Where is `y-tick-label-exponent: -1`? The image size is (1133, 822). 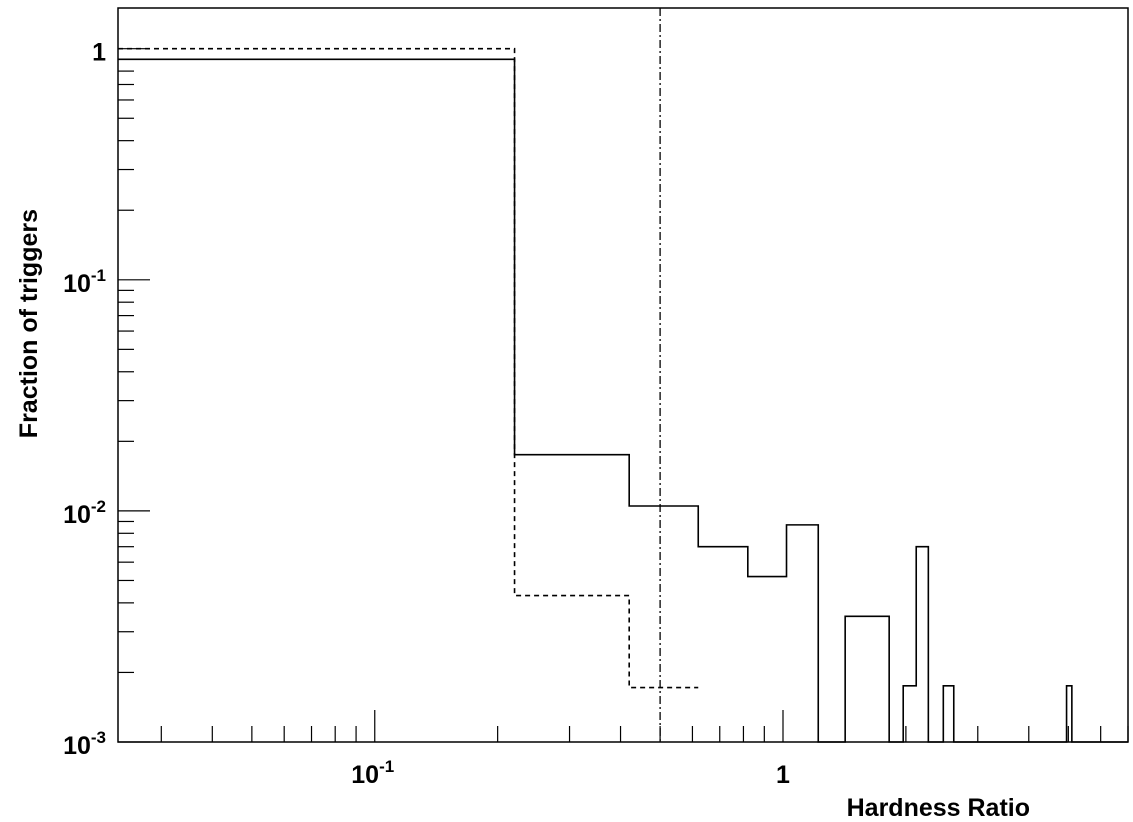
y-tick-label-exponent: -1 is located at coordinates (98, 275).